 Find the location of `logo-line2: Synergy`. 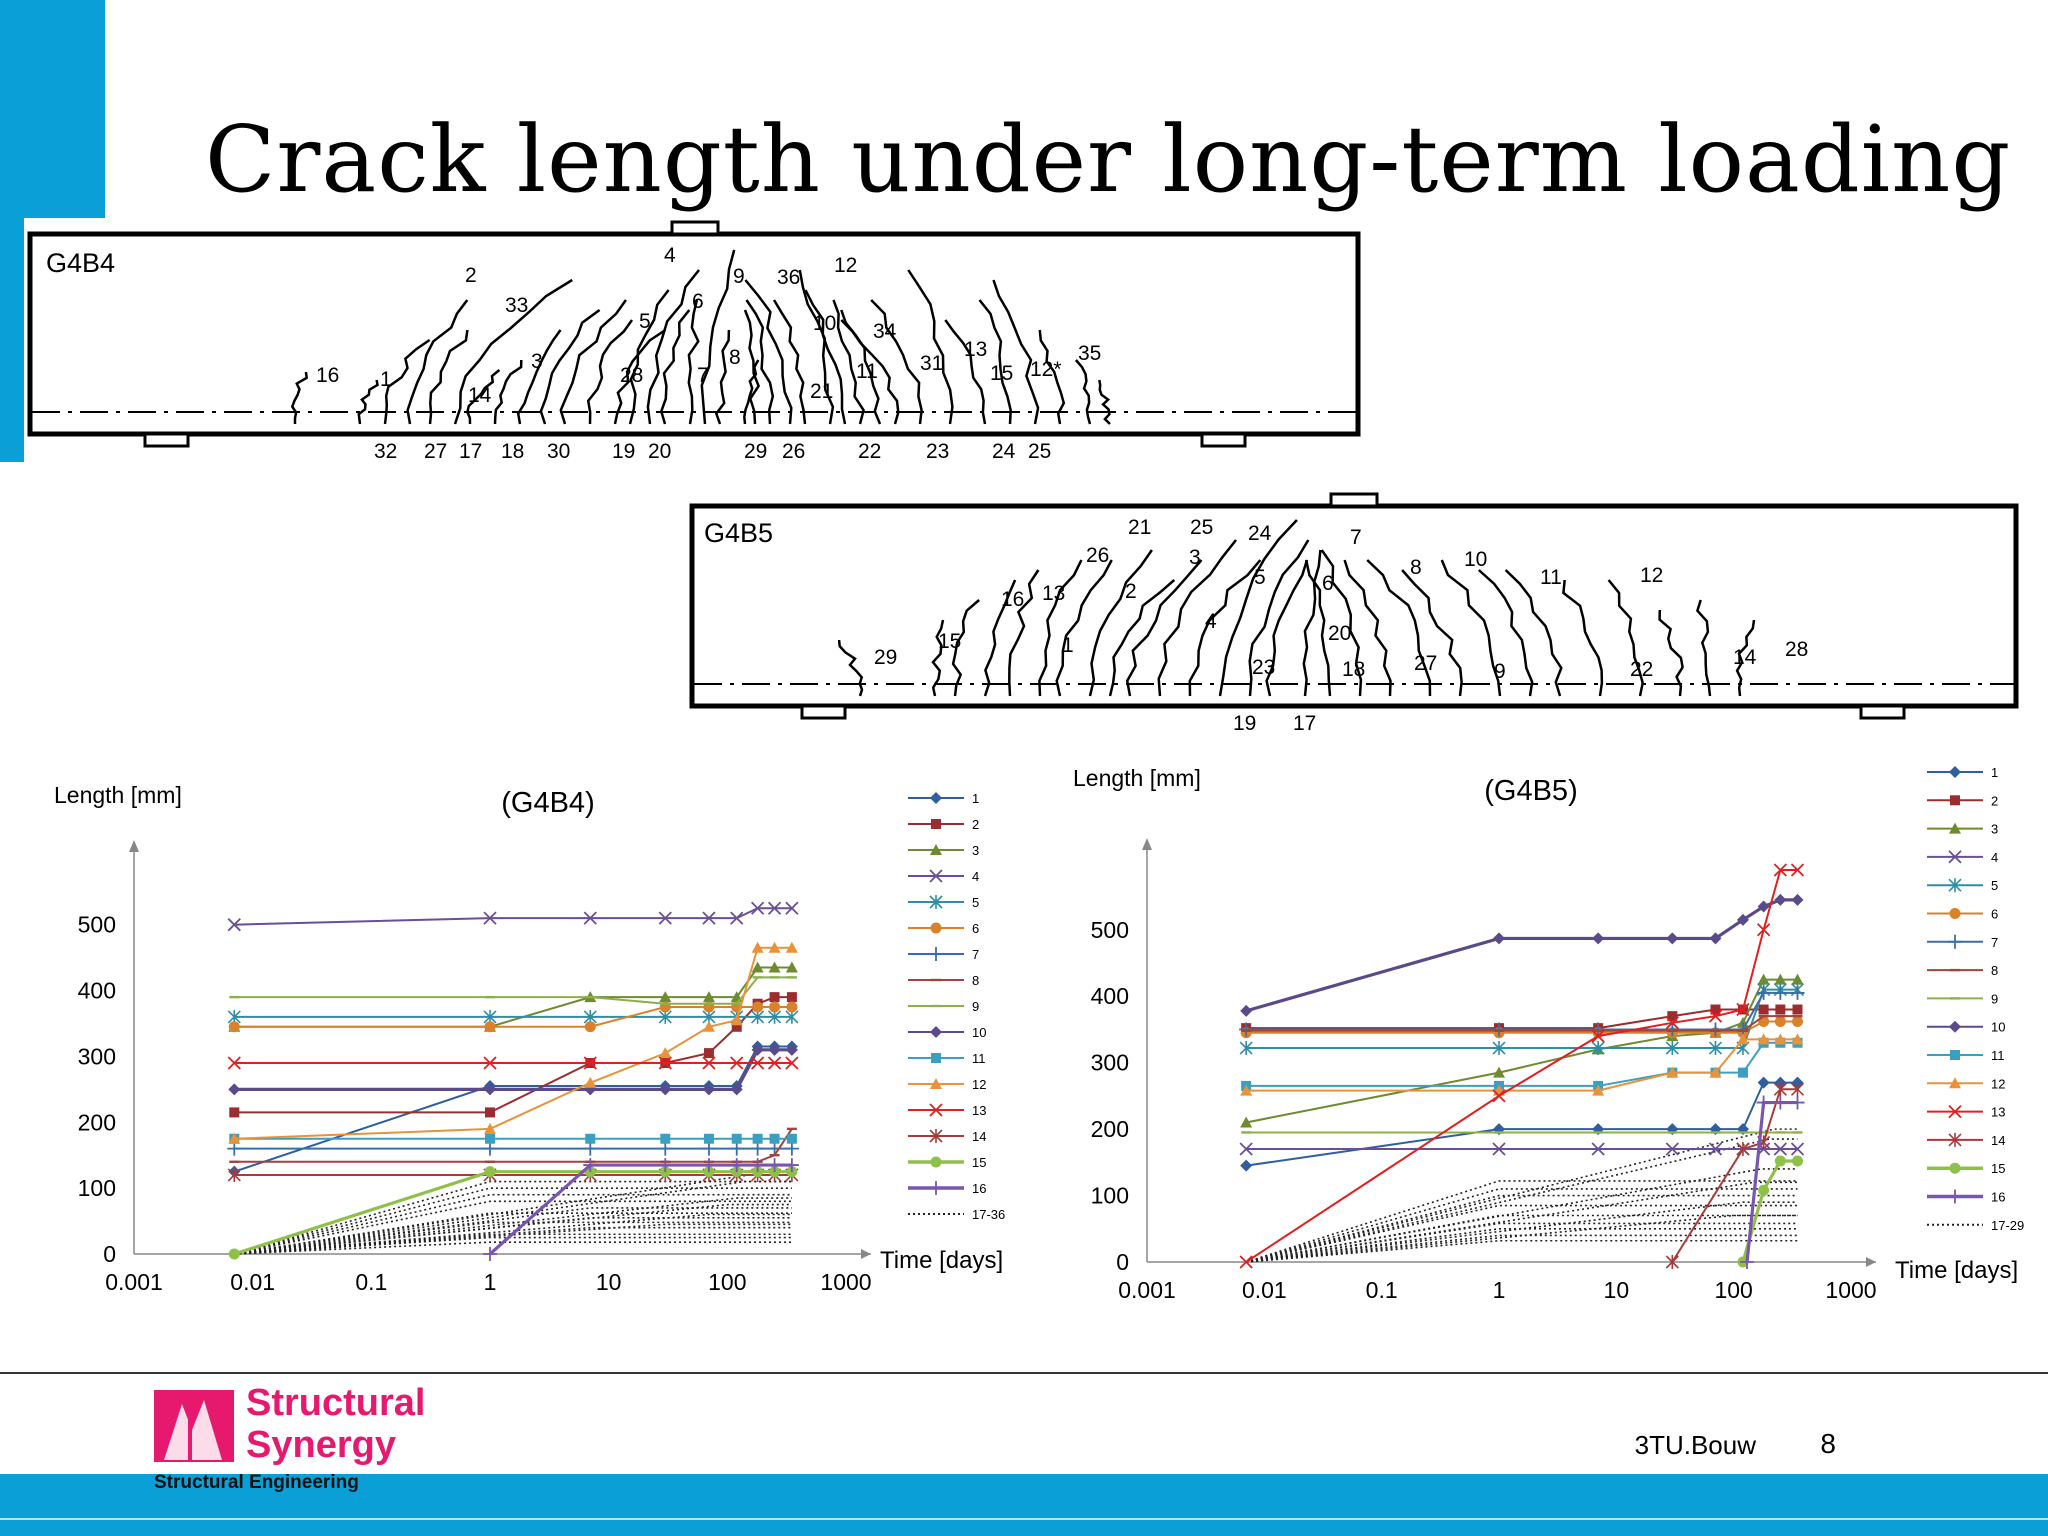

logo-line2: Synergy is located at coordinates (321, 1445).